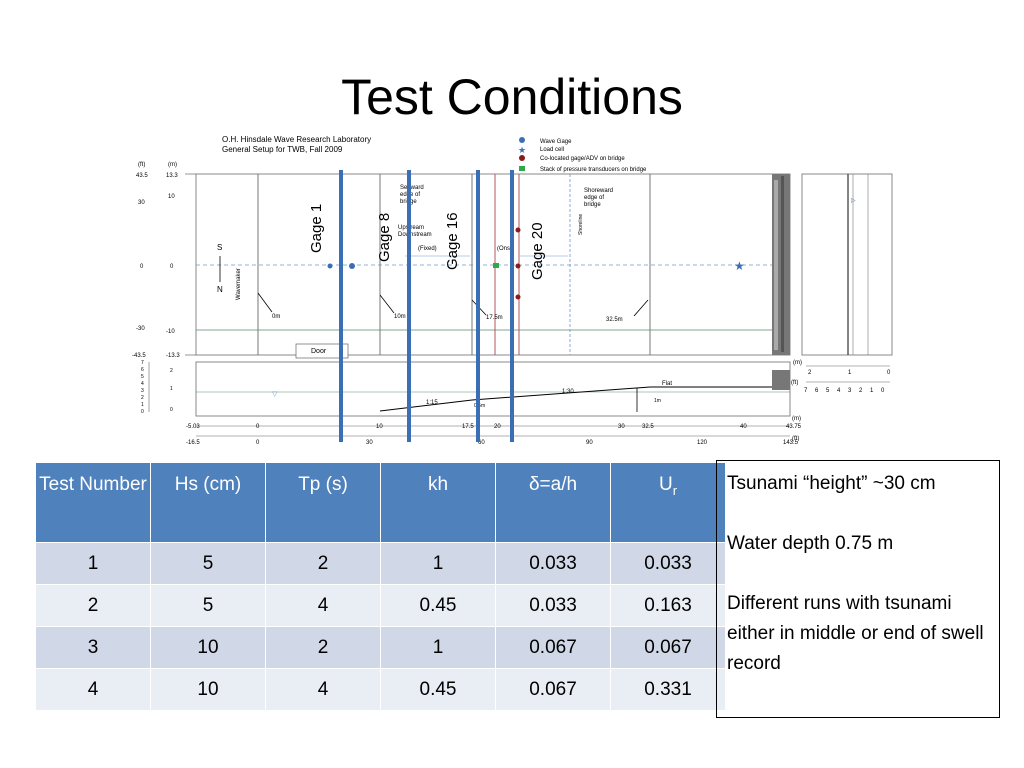 The width and height of the screenshot is (1024, 768). Describe the element at coordinates (847, 264) in the screenshot. I see `end-view-frame` at that location.